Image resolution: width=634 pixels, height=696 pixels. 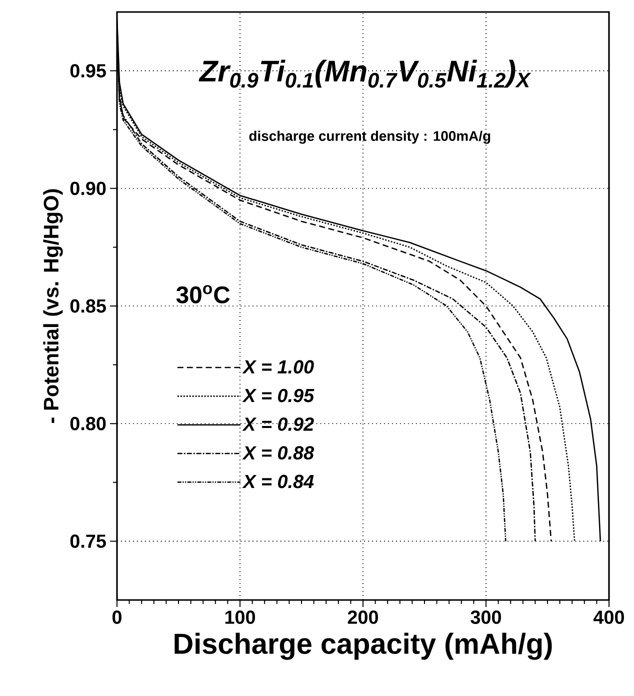 I want to click on annotation: discharge current density : 100mA/g, so click(x=369, y=137).